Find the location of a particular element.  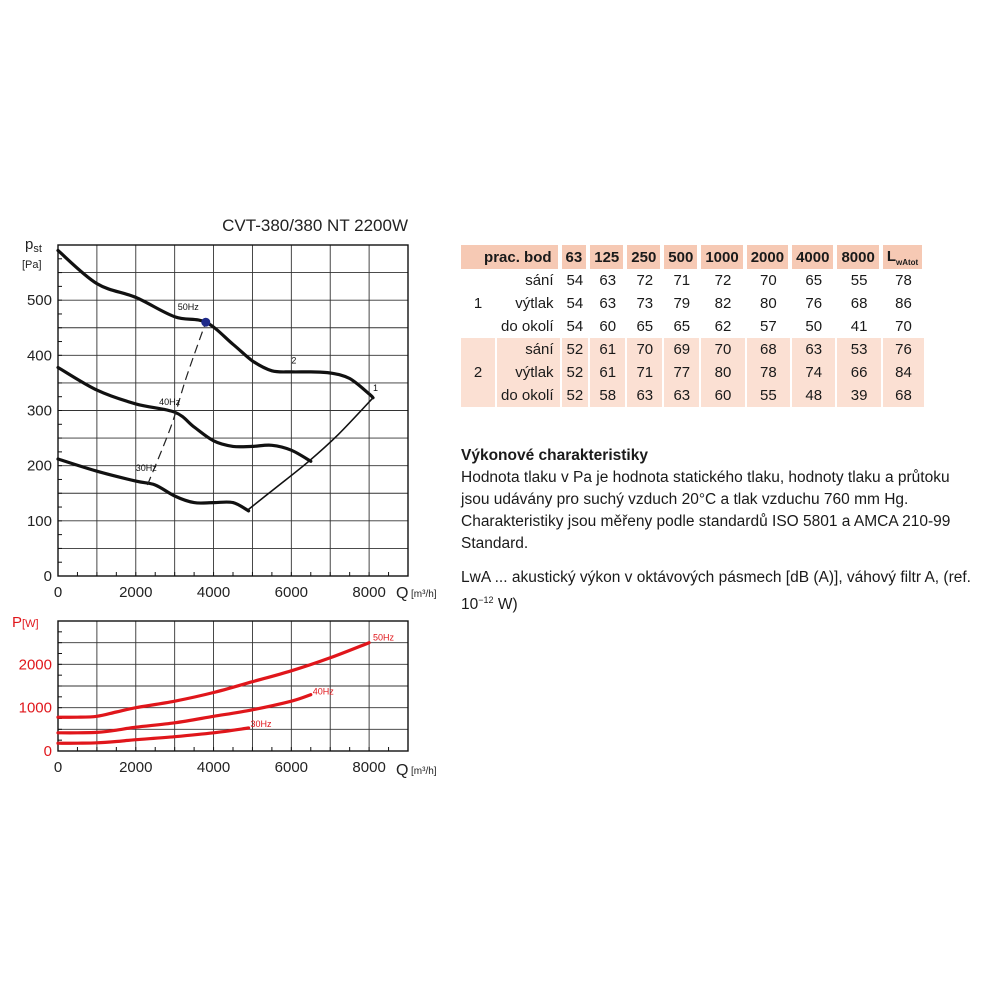

curve-label: 40Hz is located at coordinates (324, 692).